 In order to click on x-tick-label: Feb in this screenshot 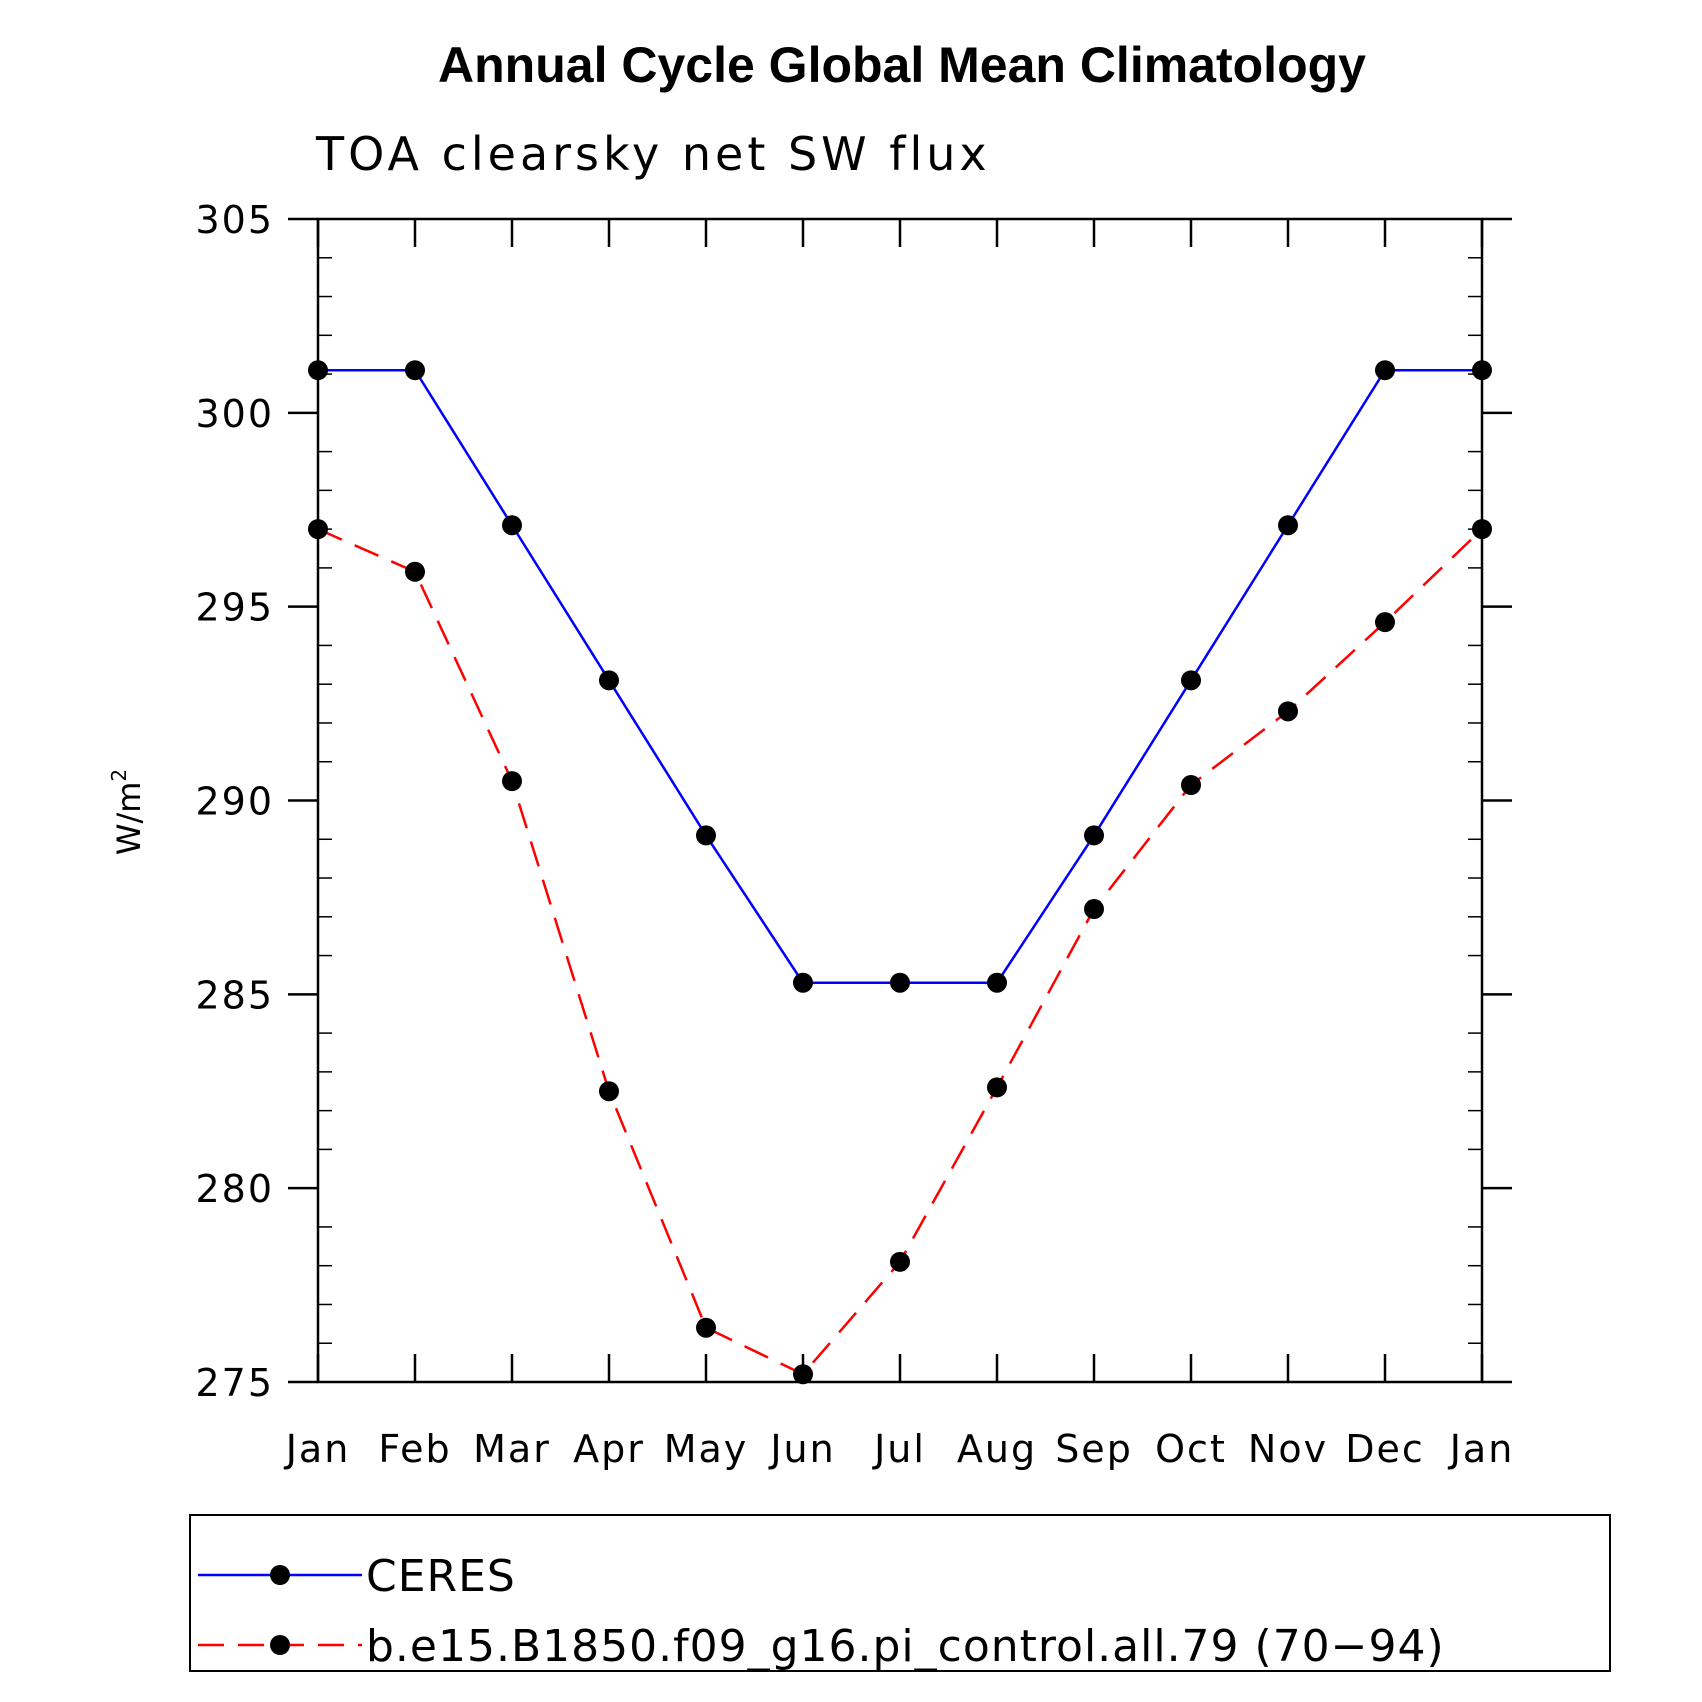, I will do `click(414, 1449)`.